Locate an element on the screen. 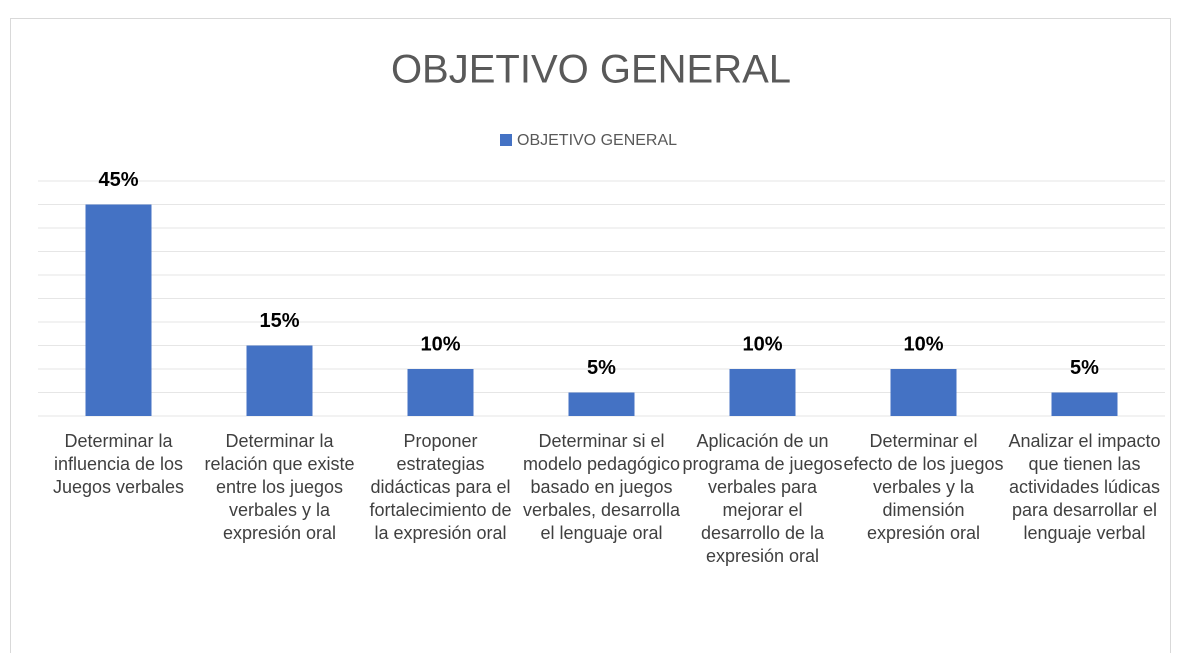 This screenshot has height=653, width=1182. data-label: 15% is located at coordinates (279, 321).